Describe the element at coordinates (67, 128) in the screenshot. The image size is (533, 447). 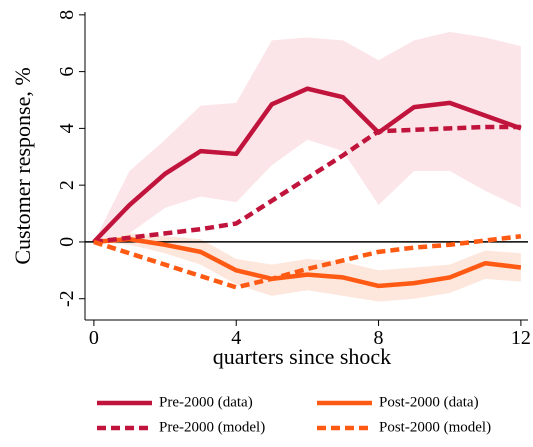
I see `y-tick-label: 4` at that location.